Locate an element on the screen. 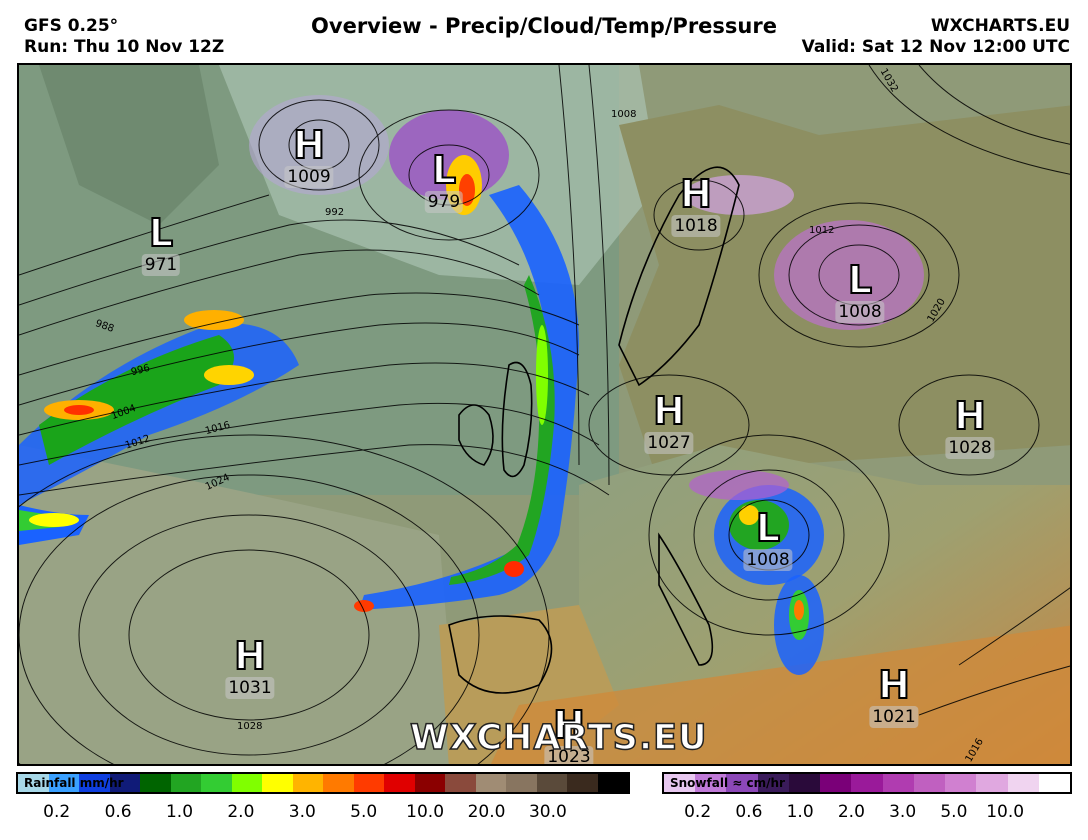  rainfall-legend-tick: 20.0 is located at coordinates (486, 812).